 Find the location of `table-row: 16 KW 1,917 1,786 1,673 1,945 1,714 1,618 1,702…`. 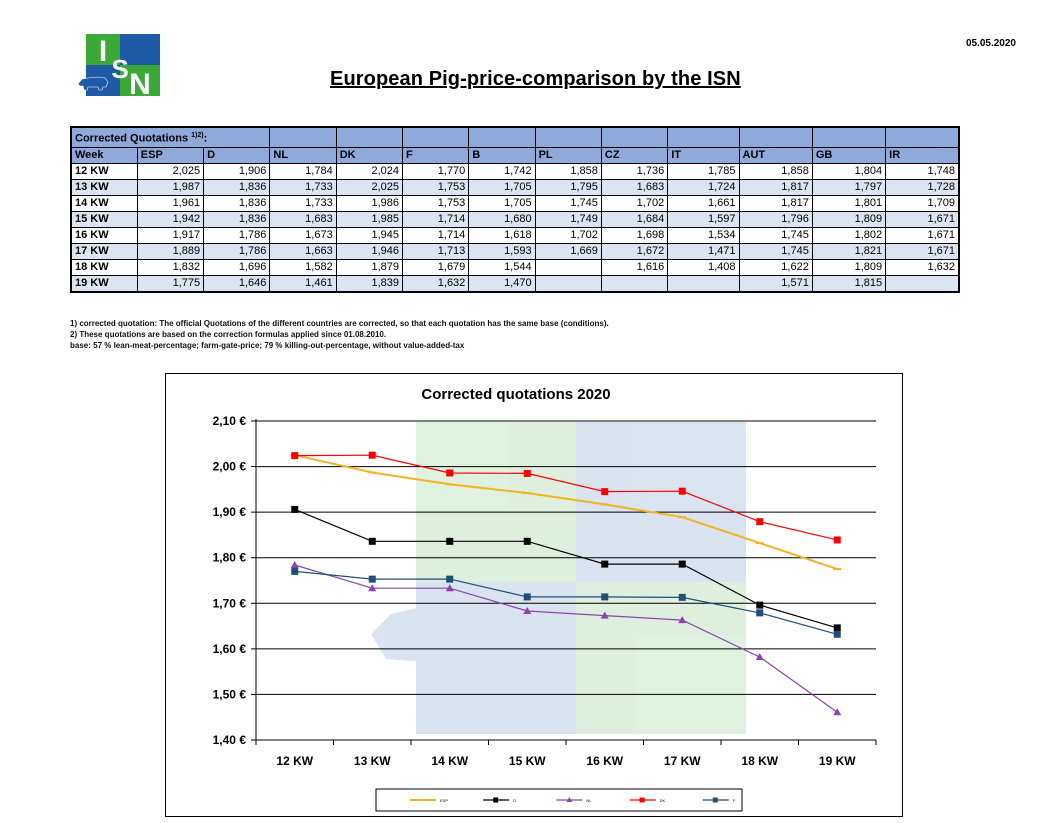

table-row: 16 KW 1,917 1,786 1,673 1,945 1,714 1,618 1,702… is located at coordinates (515, 235).